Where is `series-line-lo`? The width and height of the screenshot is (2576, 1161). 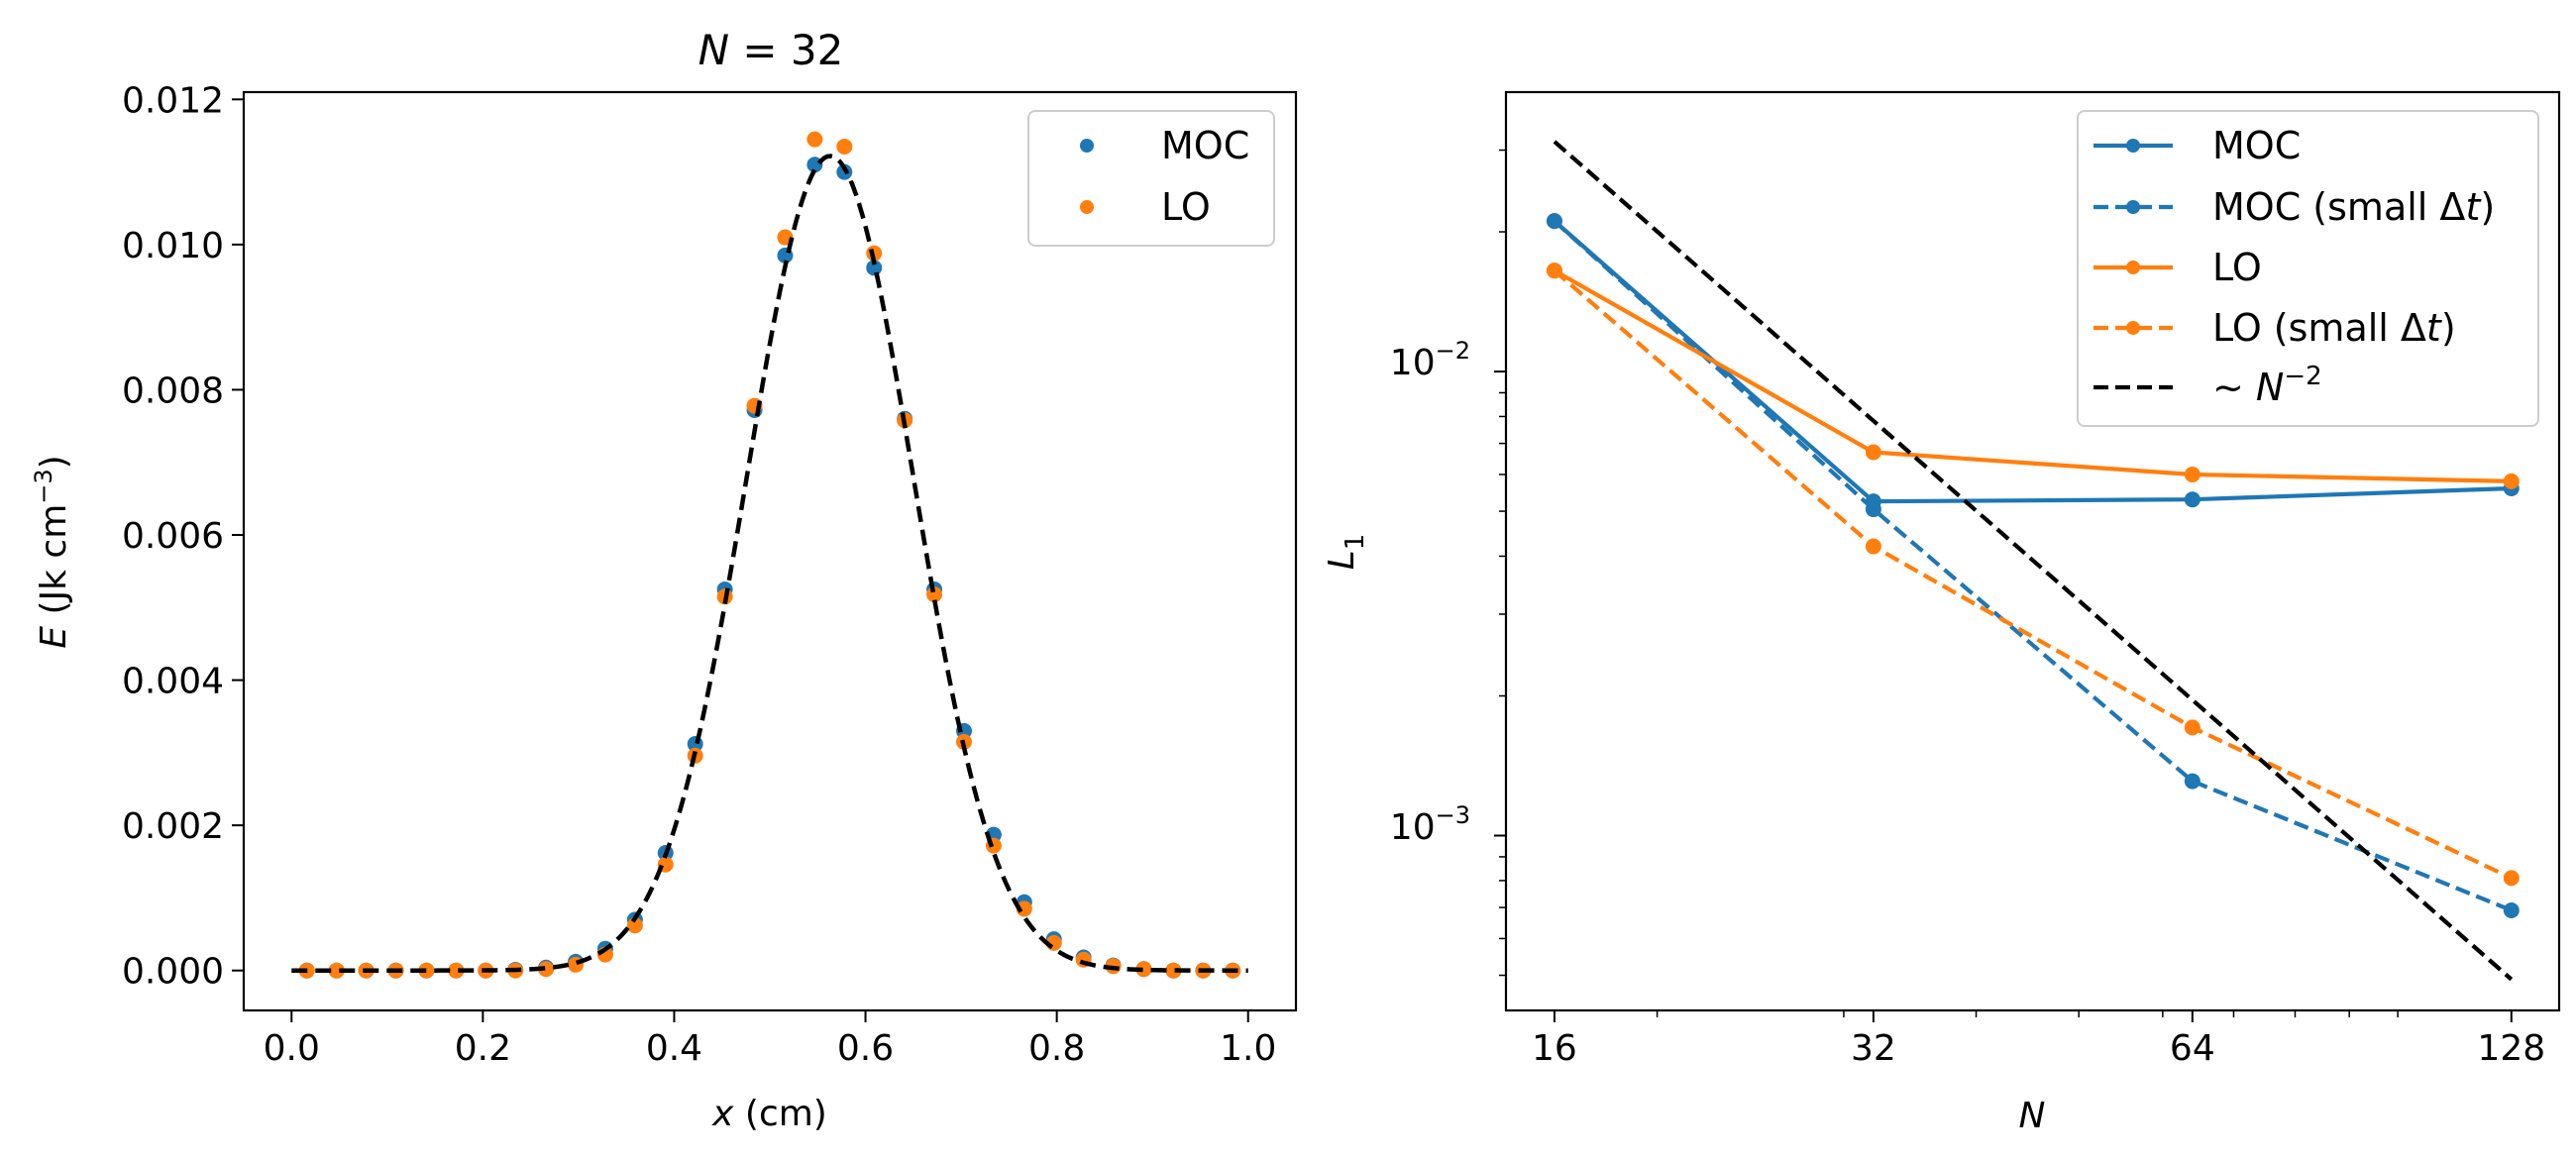
series-line-lo is located at coordinates (2032, 375).